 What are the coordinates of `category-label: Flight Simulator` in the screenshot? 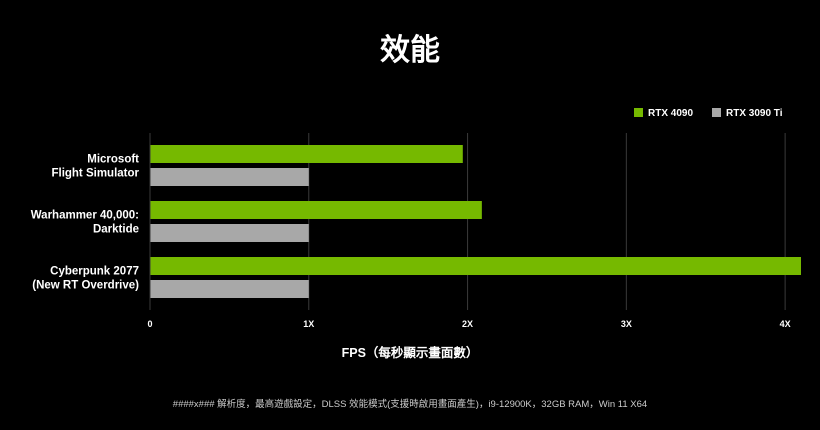 It's located at (95, 174).